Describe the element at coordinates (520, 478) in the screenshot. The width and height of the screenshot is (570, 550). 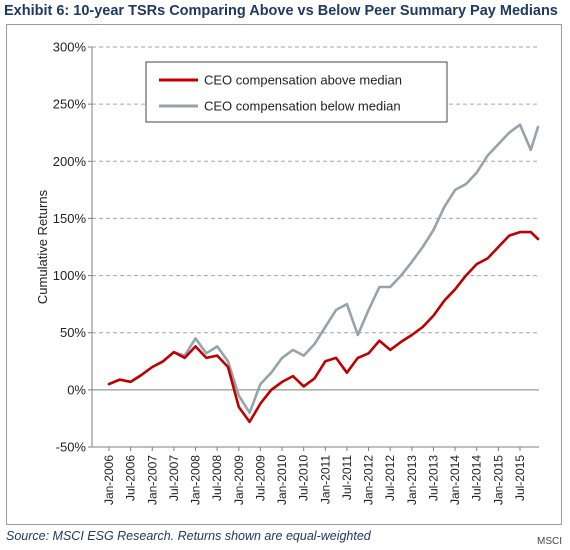
I see `x-tick-label: Jul-2015` at that location.